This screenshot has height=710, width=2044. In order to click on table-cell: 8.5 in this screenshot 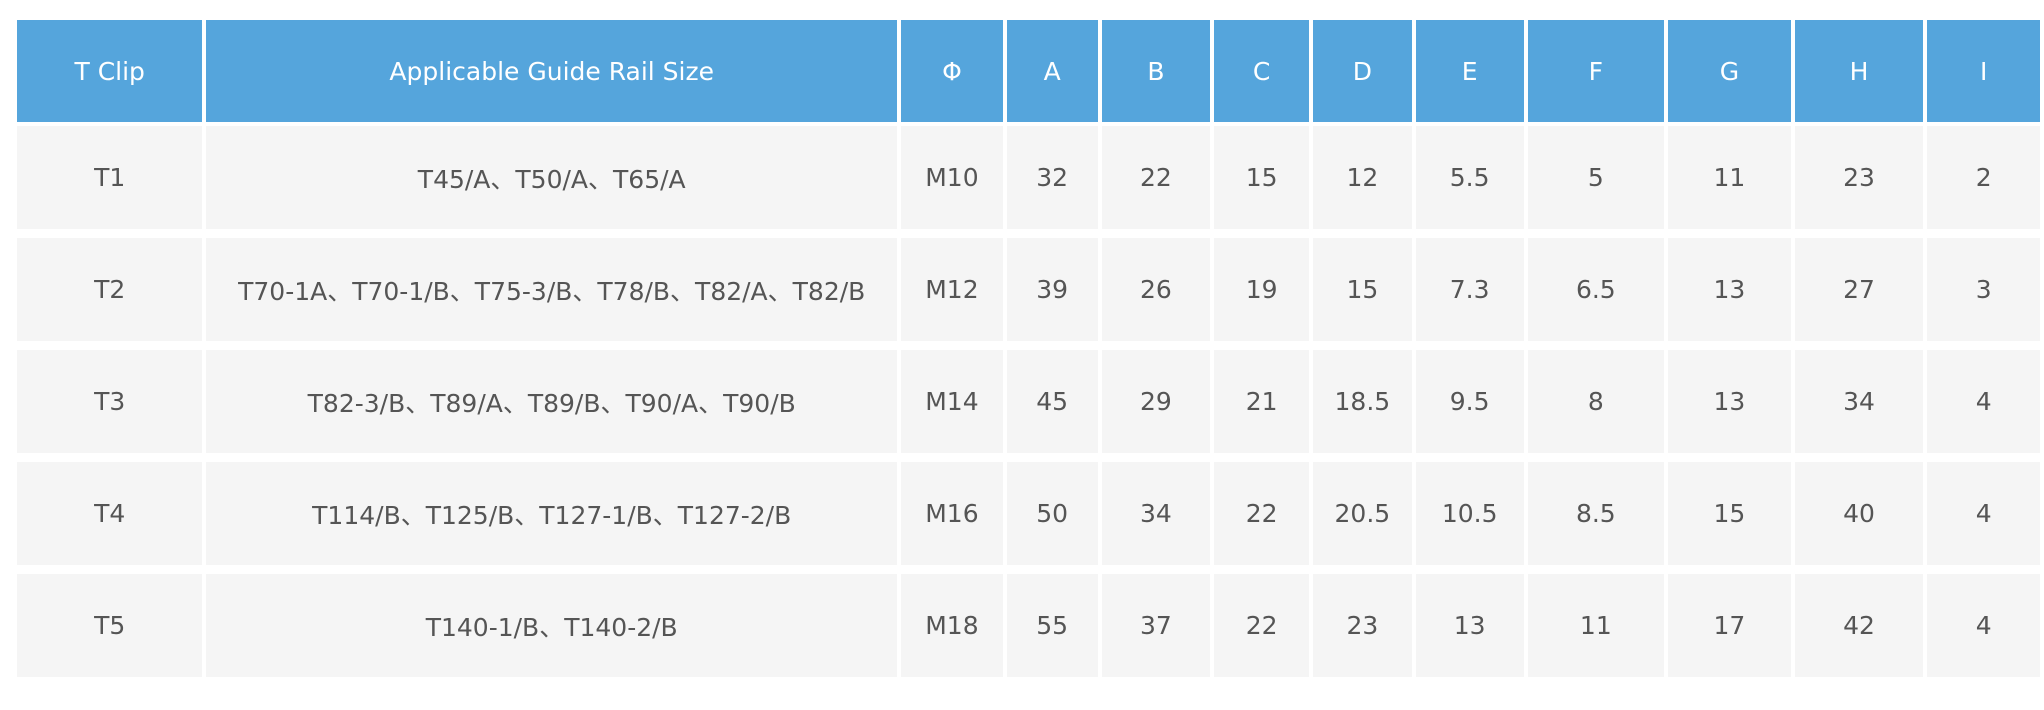, I will do `click(1596, 509)`.